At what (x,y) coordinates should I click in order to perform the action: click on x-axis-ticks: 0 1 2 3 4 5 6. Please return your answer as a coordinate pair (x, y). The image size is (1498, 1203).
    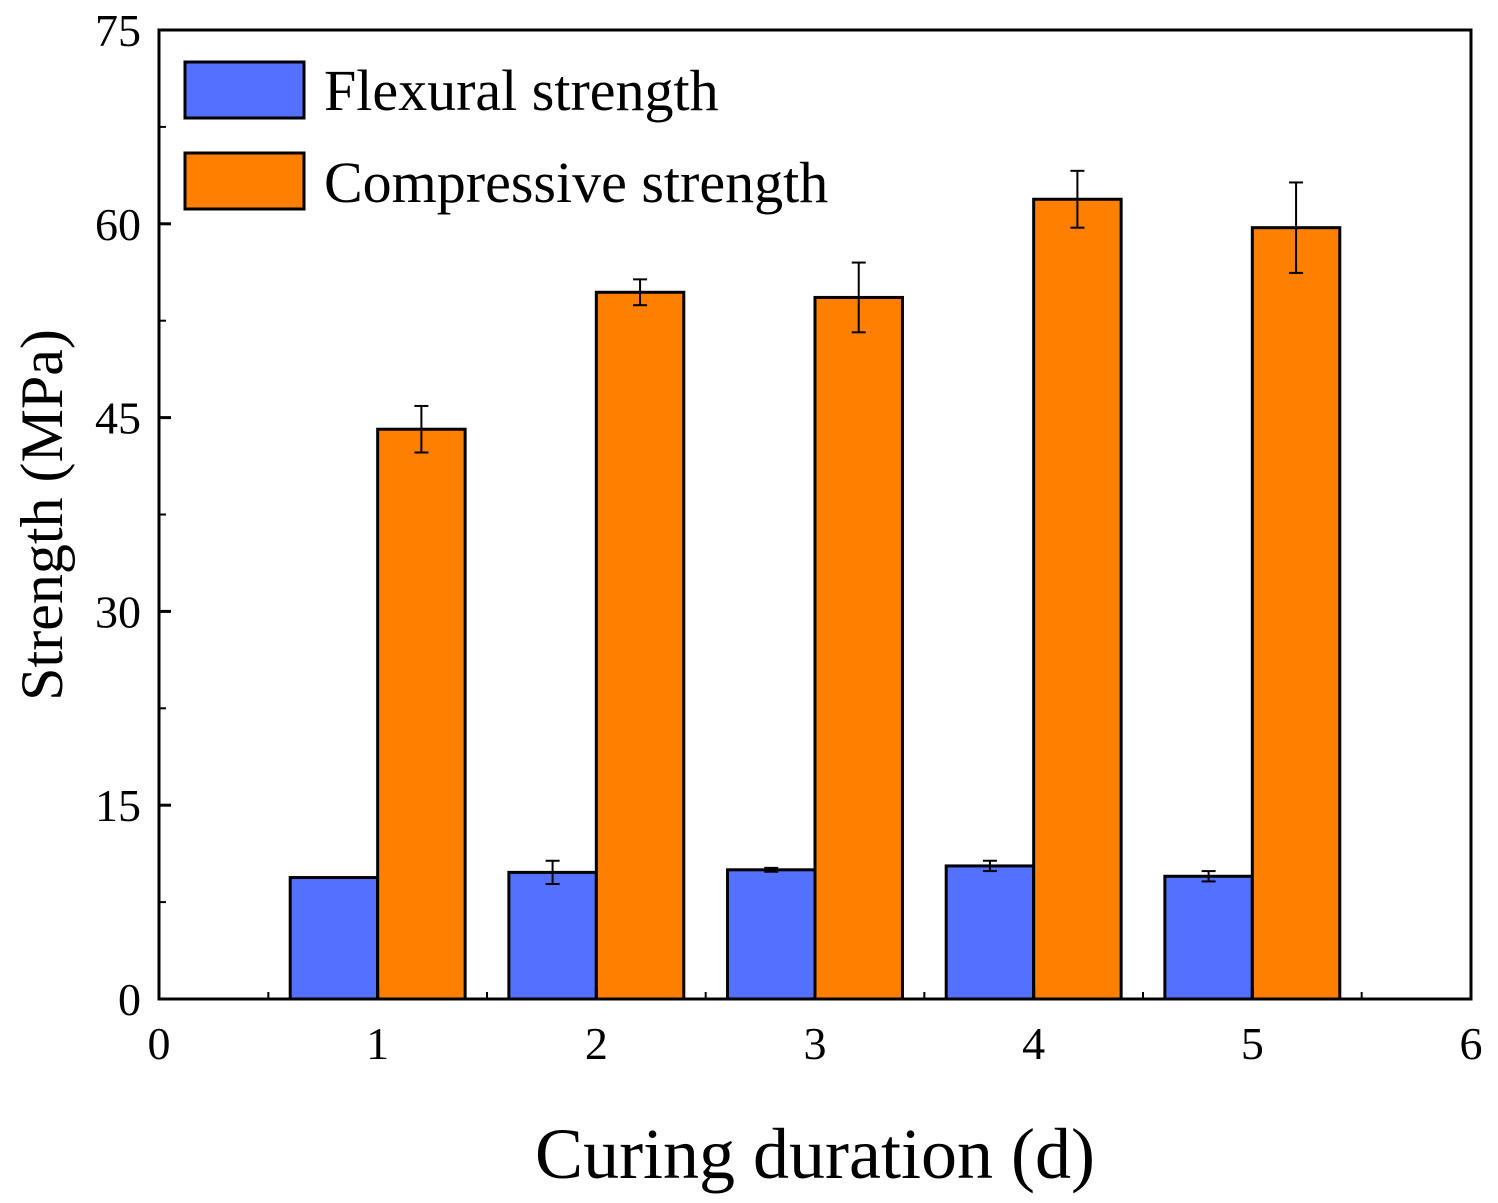
    Looking at the image, I should click on (815, 1028).